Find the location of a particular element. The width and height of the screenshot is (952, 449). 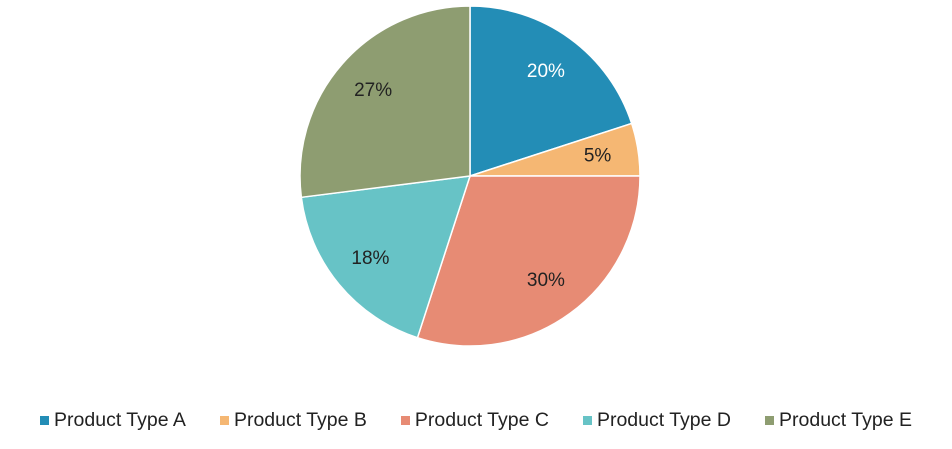

legend-label: Product Type C is located at coordinates (481, 419).